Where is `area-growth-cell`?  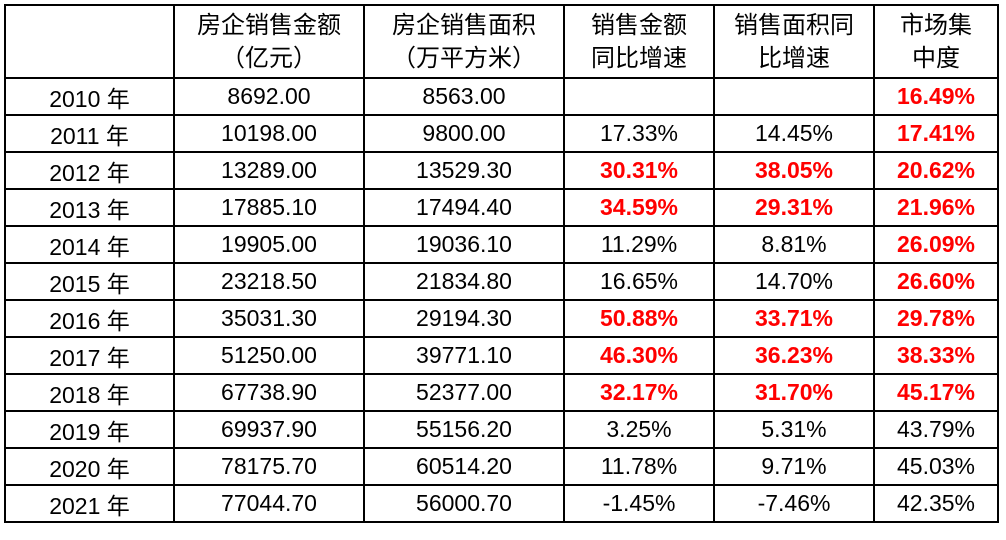
area-growth-cell is located at coordinates (794, 96).